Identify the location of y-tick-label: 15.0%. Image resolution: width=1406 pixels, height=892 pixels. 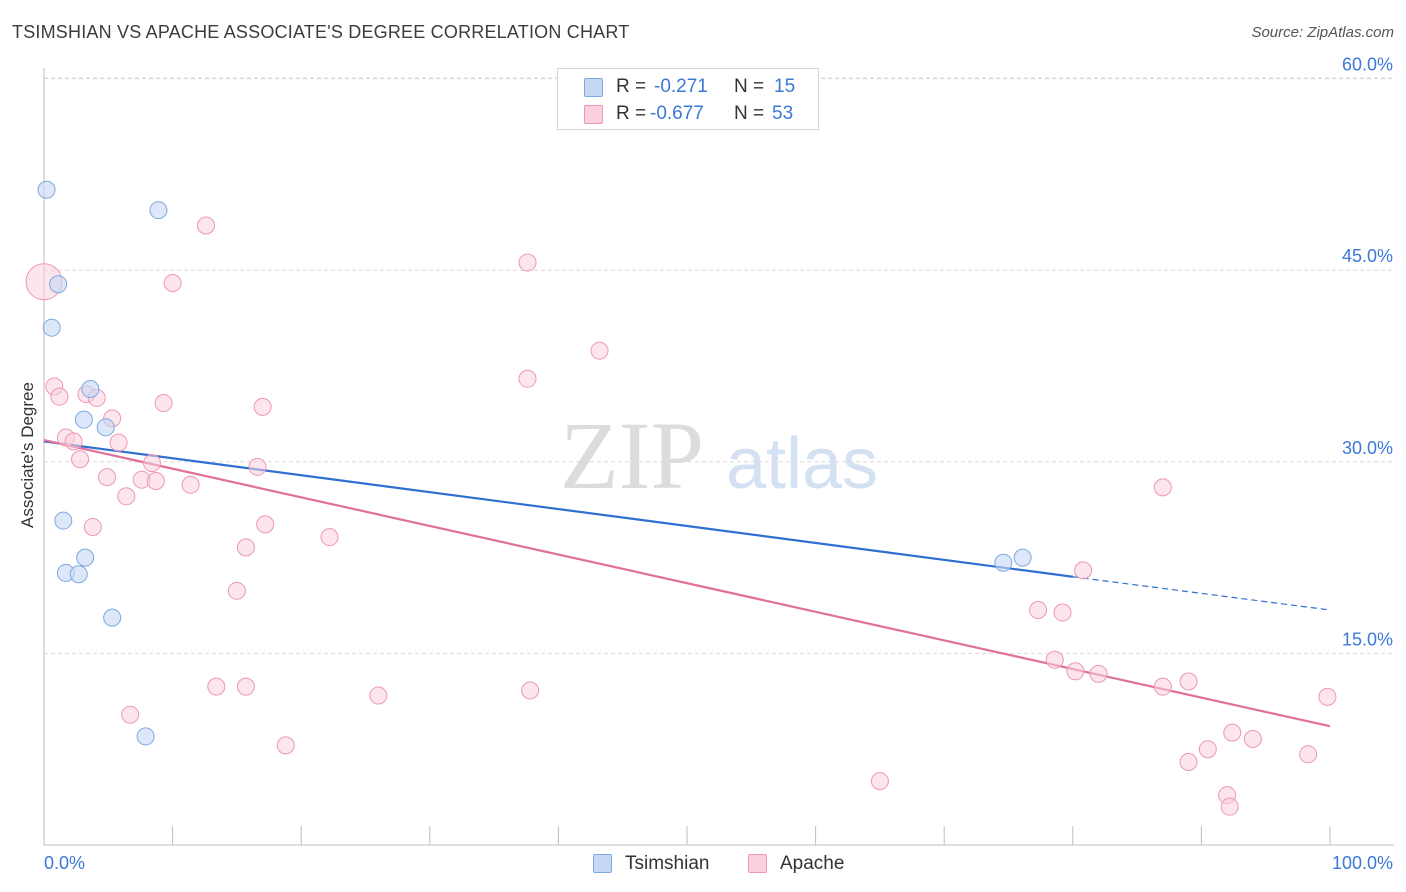
(1367, 639).